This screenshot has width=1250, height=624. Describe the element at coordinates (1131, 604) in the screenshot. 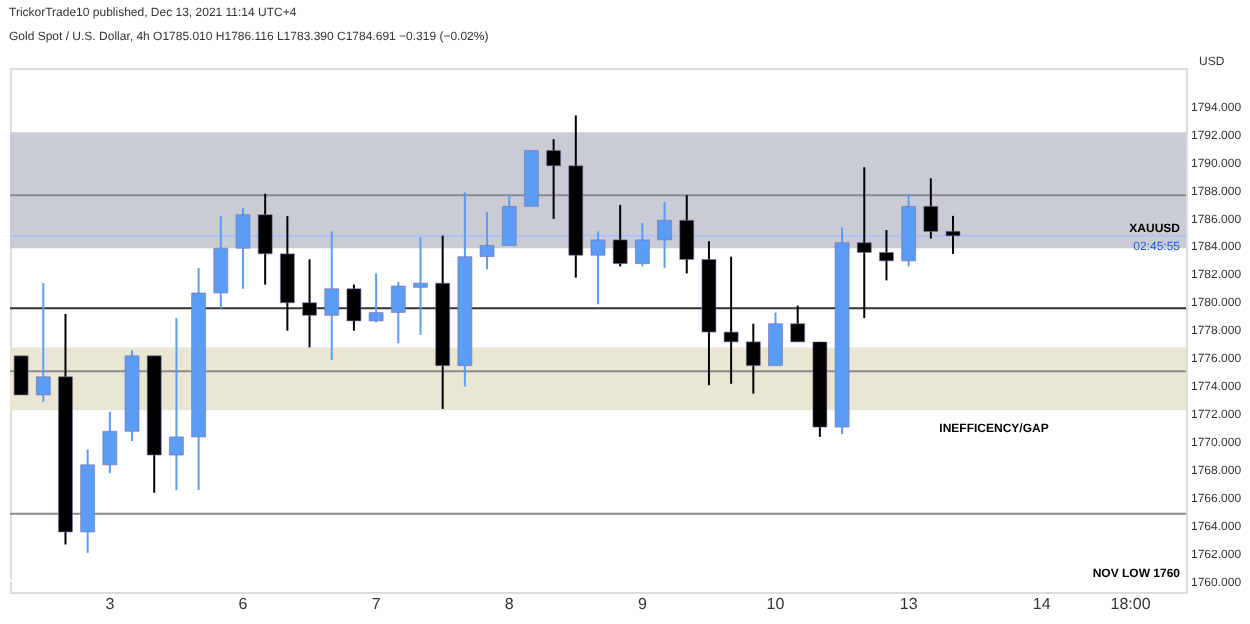

I see `x-tick-label: 18:00` at that location.